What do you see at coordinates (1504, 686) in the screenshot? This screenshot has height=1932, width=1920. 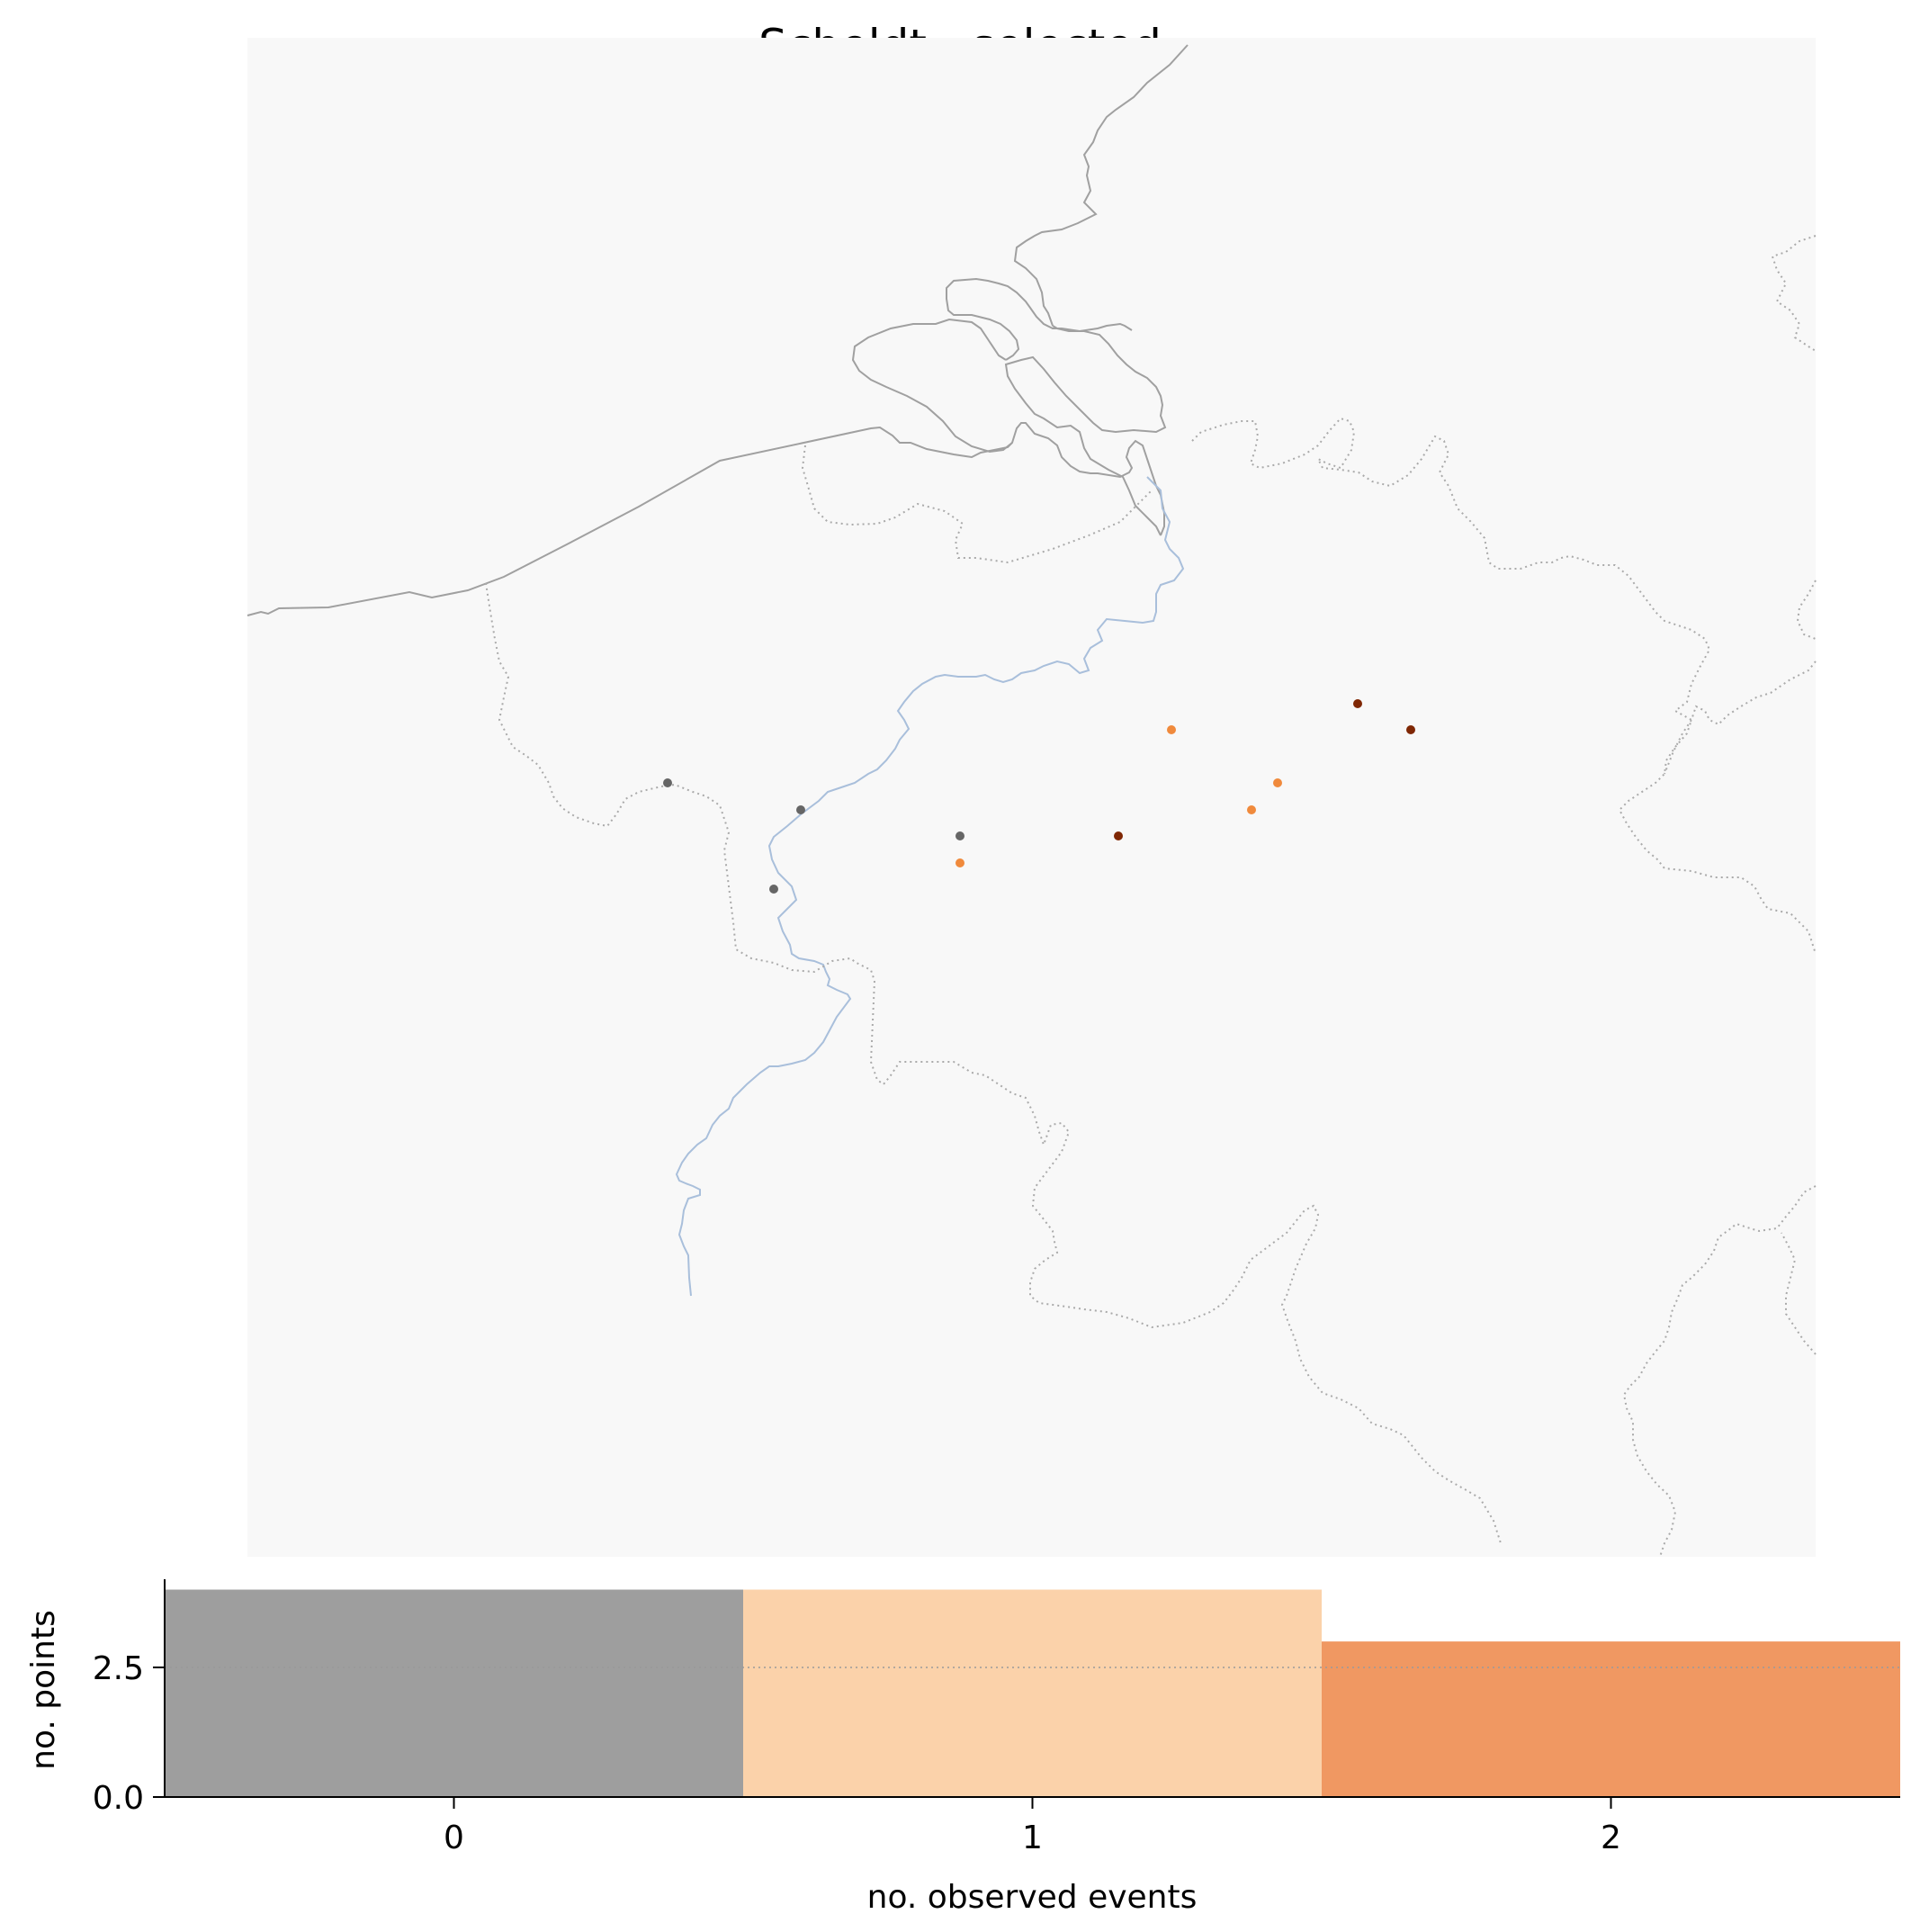 I see `border-east` at bounding box center [1504, 686].